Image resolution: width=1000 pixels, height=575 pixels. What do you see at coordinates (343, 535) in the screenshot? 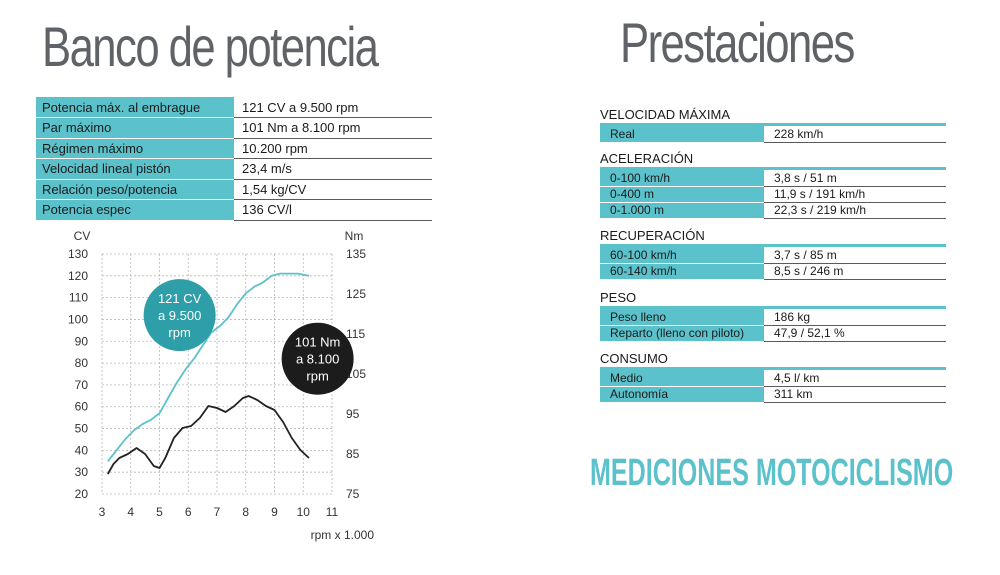
I see `x-axis-label: rpm x 1.000` at bounding box center [343, 535].